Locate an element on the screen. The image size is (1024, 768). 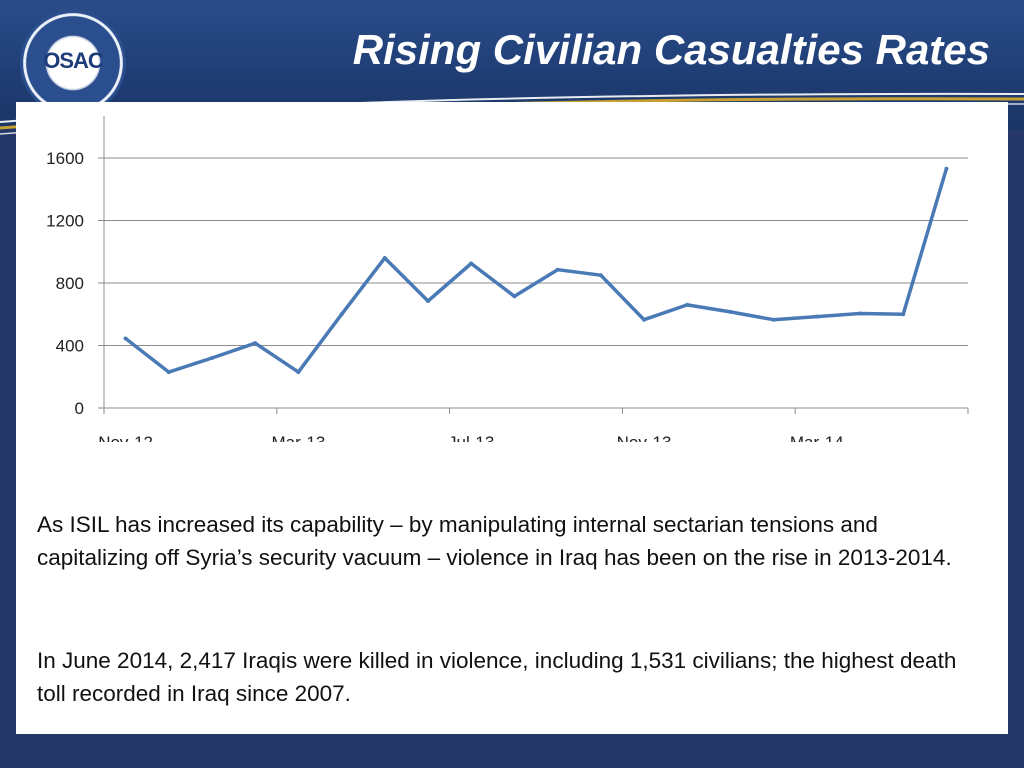
y-tick-label: 1200 is located at coordinates (65, 221).